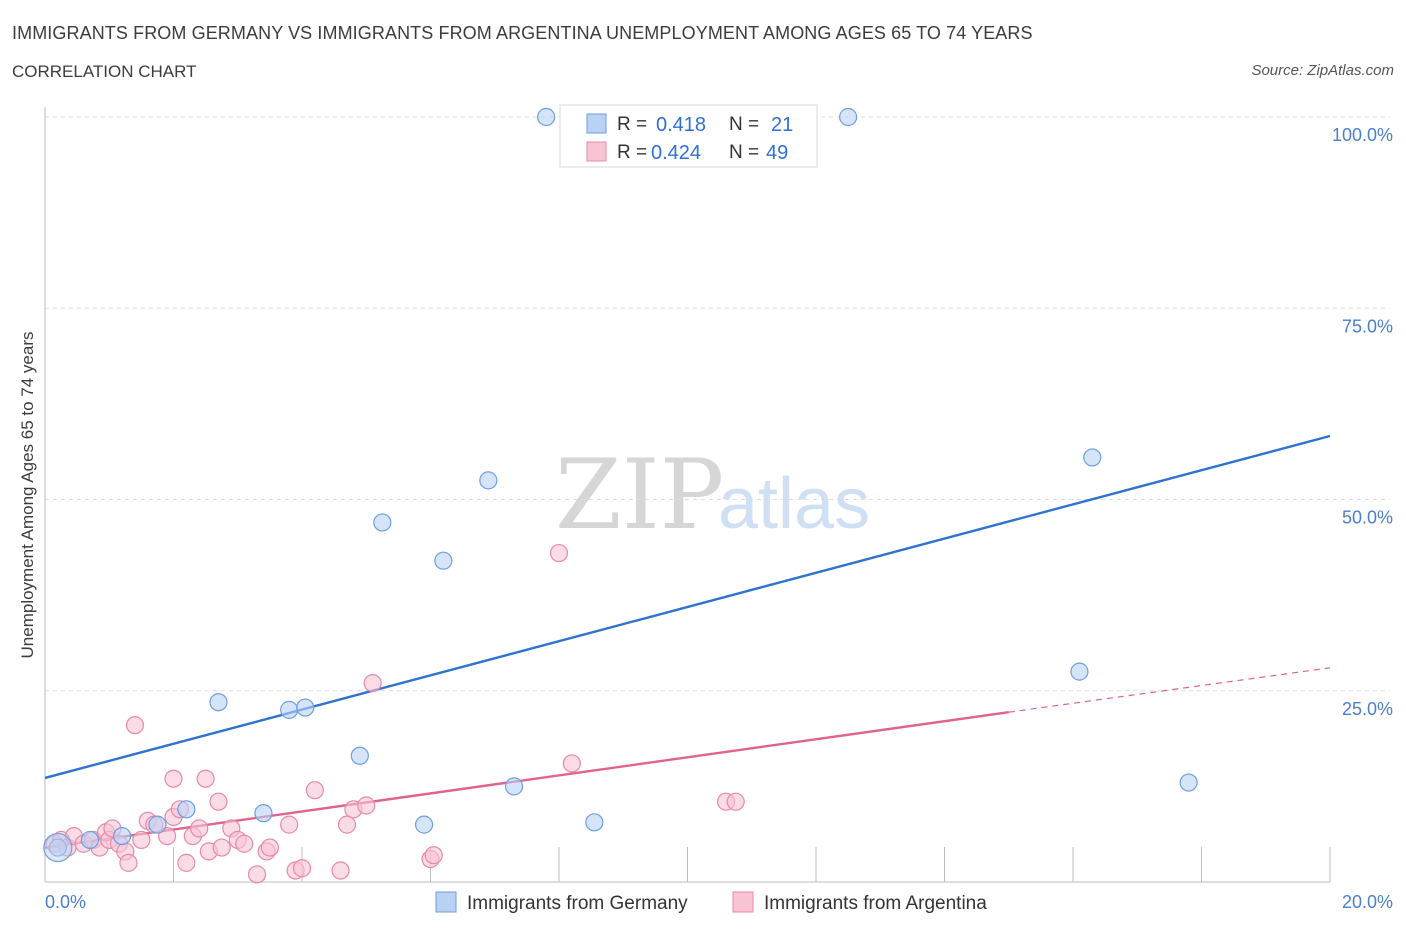  I want to click on legend-box: R = 0.418 N = 21 R = 0.424 N = 49, so click(688, 136).